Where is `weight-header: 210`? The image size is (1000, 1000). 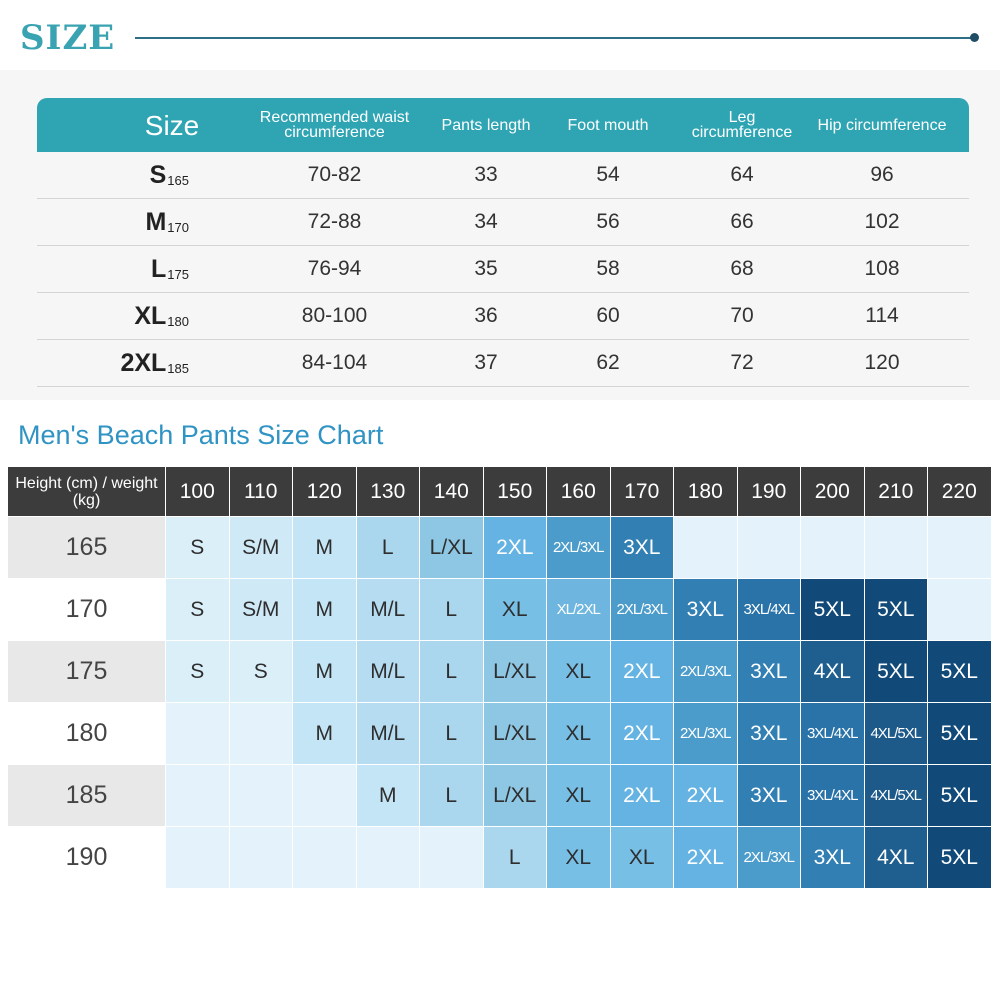
weight-header: 210 is located at coordinates (896, 492).